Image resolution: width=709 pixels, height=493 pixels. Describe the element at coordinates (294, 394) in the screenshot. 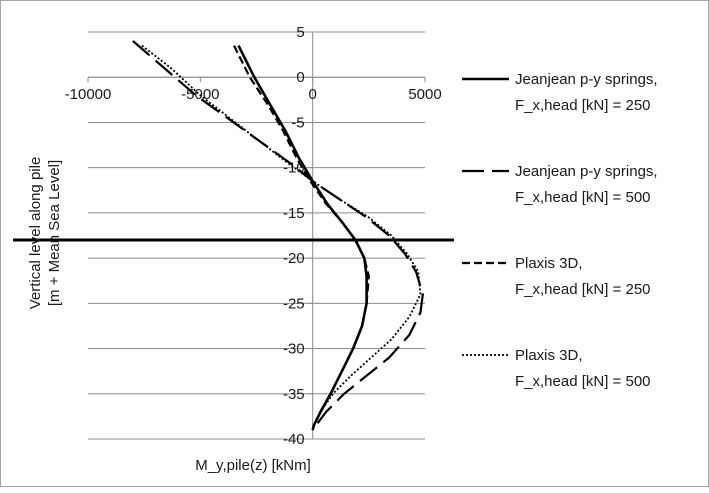

I see `y-tick-label: -35` at that location.